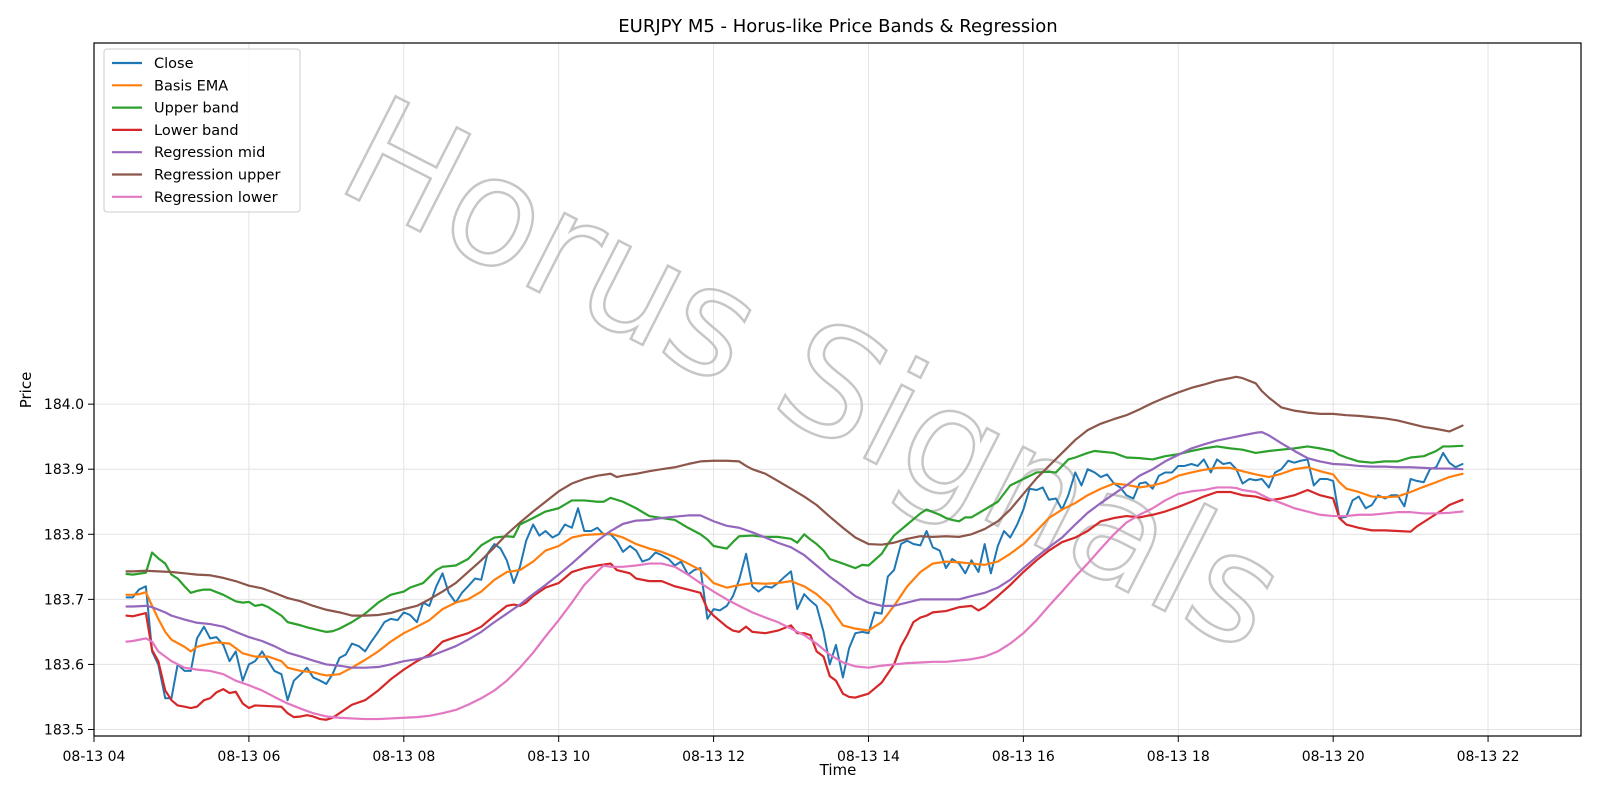  Describe the element at coordinates (64, 535) in the screenshot. I see `y-tick-label: 183.8` at that location.